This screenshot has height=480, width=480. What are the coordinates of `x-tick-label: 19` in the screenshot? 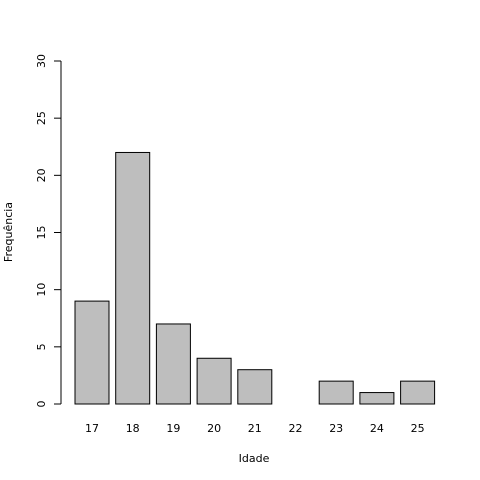 It's located at (173, 428).